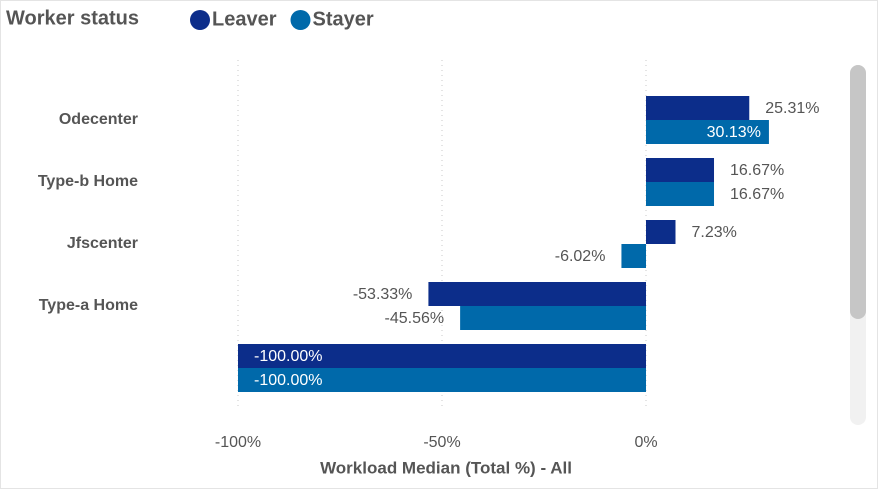  Describe the element at coordinates (415, 318) in the screenshot. I see `data-label: -45.56%` at that location.